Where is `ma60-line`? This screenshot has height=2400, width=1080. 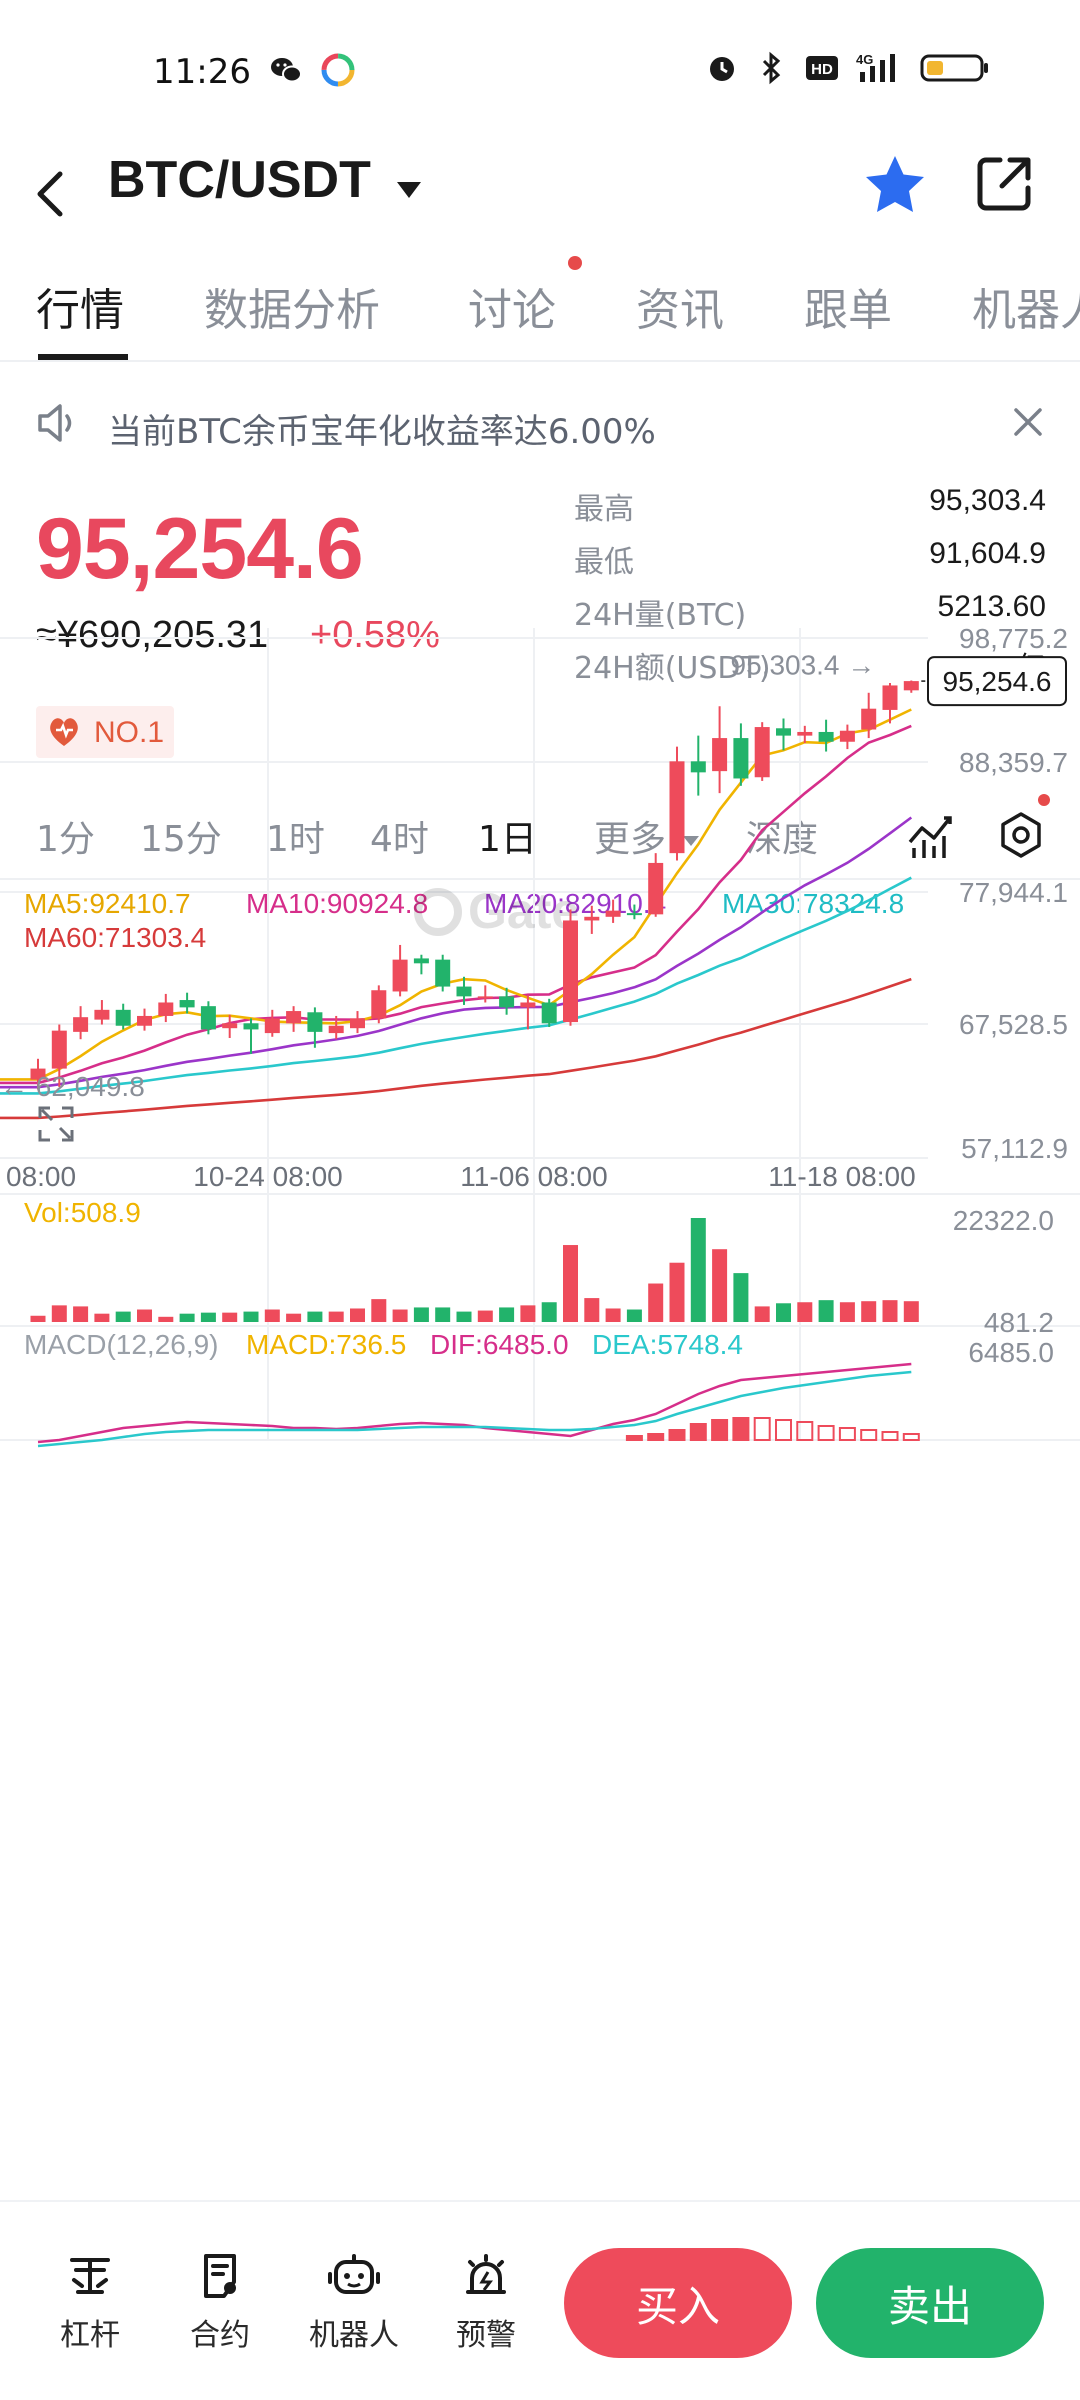
ma60-line is located at coordinates (456, 1048).